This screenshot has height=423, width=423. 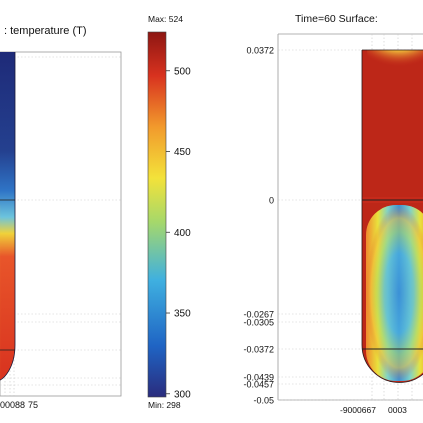 I want to click on left-temperature-field, so click(x=8, y=216).